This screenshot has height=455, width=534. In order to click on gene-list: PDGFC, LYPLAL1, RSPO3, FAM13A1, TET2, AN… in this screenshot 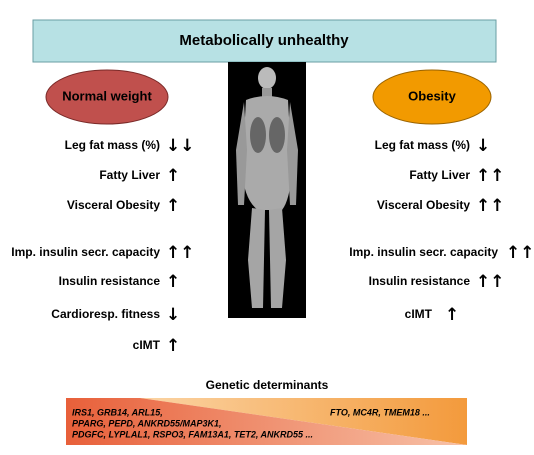, I will do `click(192, 434)`.